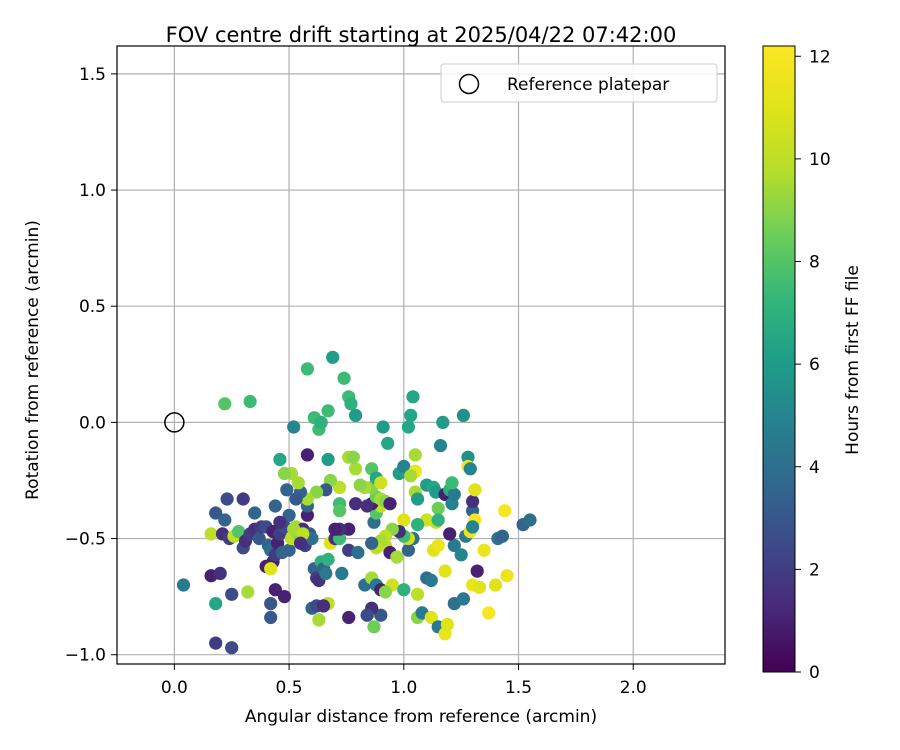 The image size is (900, 750). What do you see at coordinates (469, 84) in the screenshot?
I see `legend-marker-icon` at bounding box center [469, 84].